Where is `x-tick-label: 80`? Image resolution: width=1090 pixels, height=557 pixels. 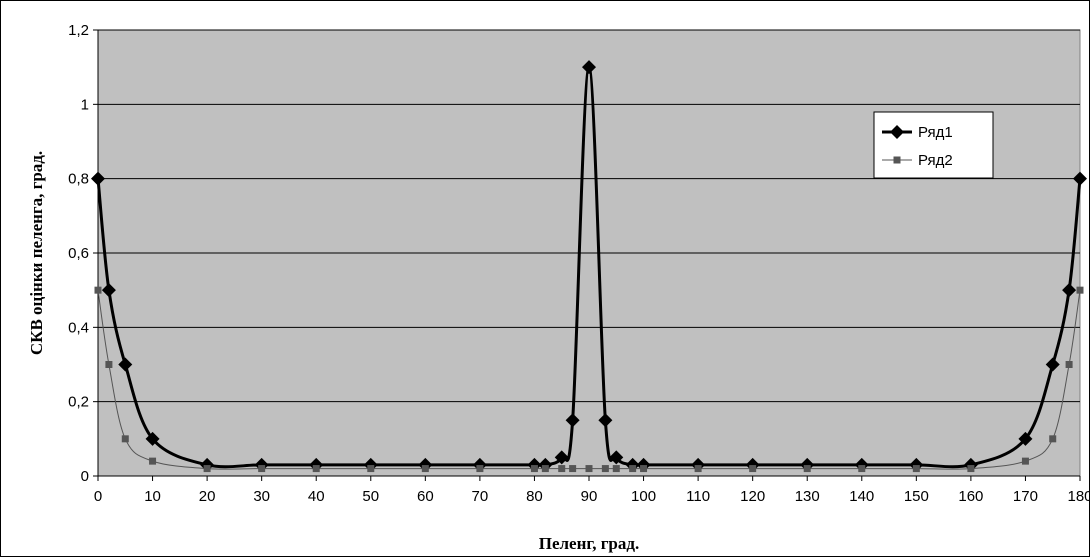
x-tick-label: 80 is located at coordinates (534, 496).